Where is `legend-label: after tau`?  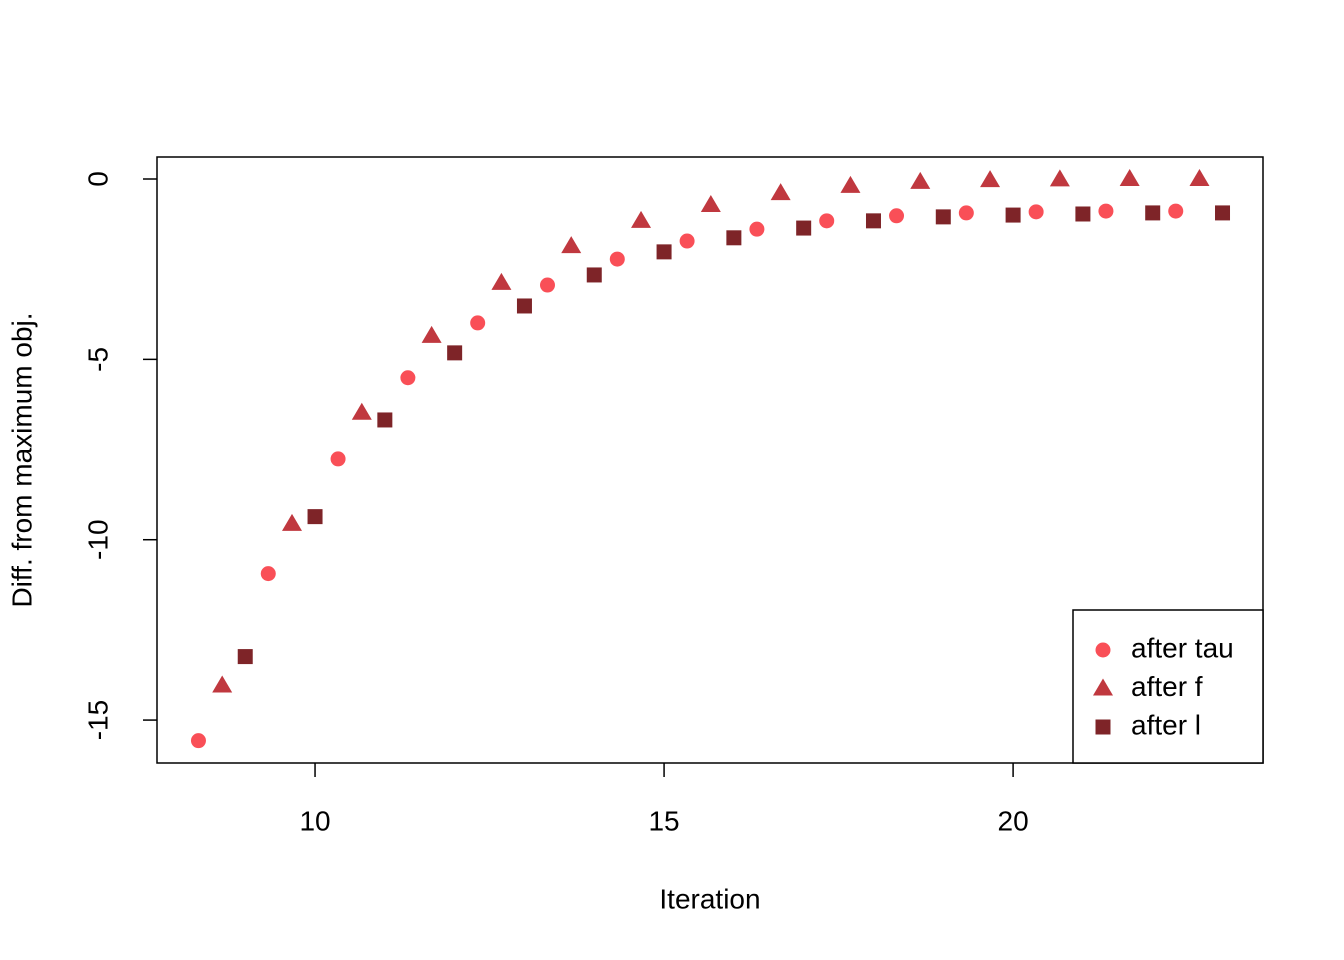
legend-label: after tau is located at coordinates (1182, 647).